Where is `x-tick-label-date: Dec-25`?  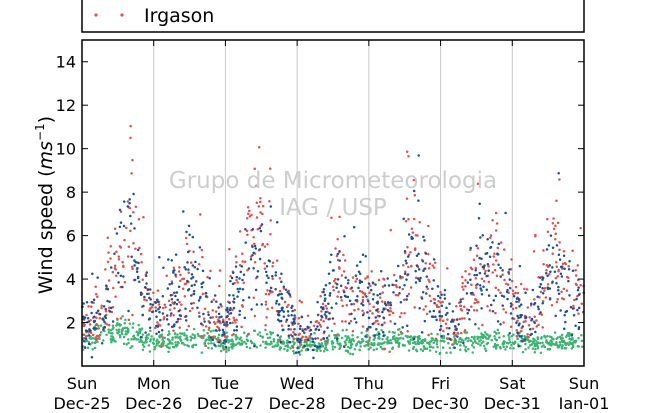 x-tick-label-date: Dec-25 is located at coordinates (81, 401).